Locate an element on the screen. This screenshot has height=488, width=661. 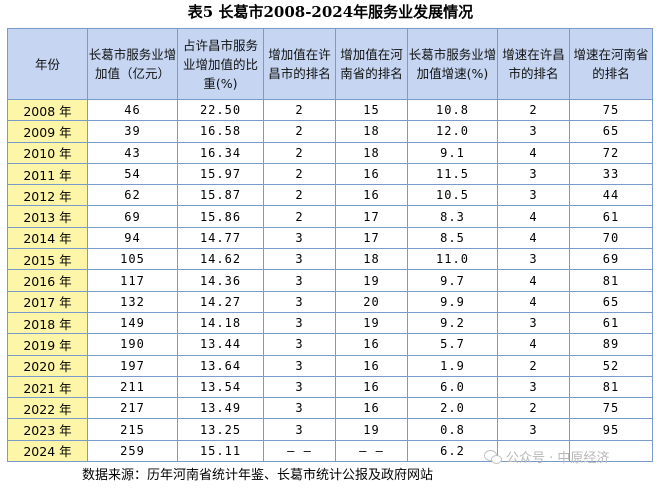
cell-year: 2023 年 is located at coordinates (47, 429).